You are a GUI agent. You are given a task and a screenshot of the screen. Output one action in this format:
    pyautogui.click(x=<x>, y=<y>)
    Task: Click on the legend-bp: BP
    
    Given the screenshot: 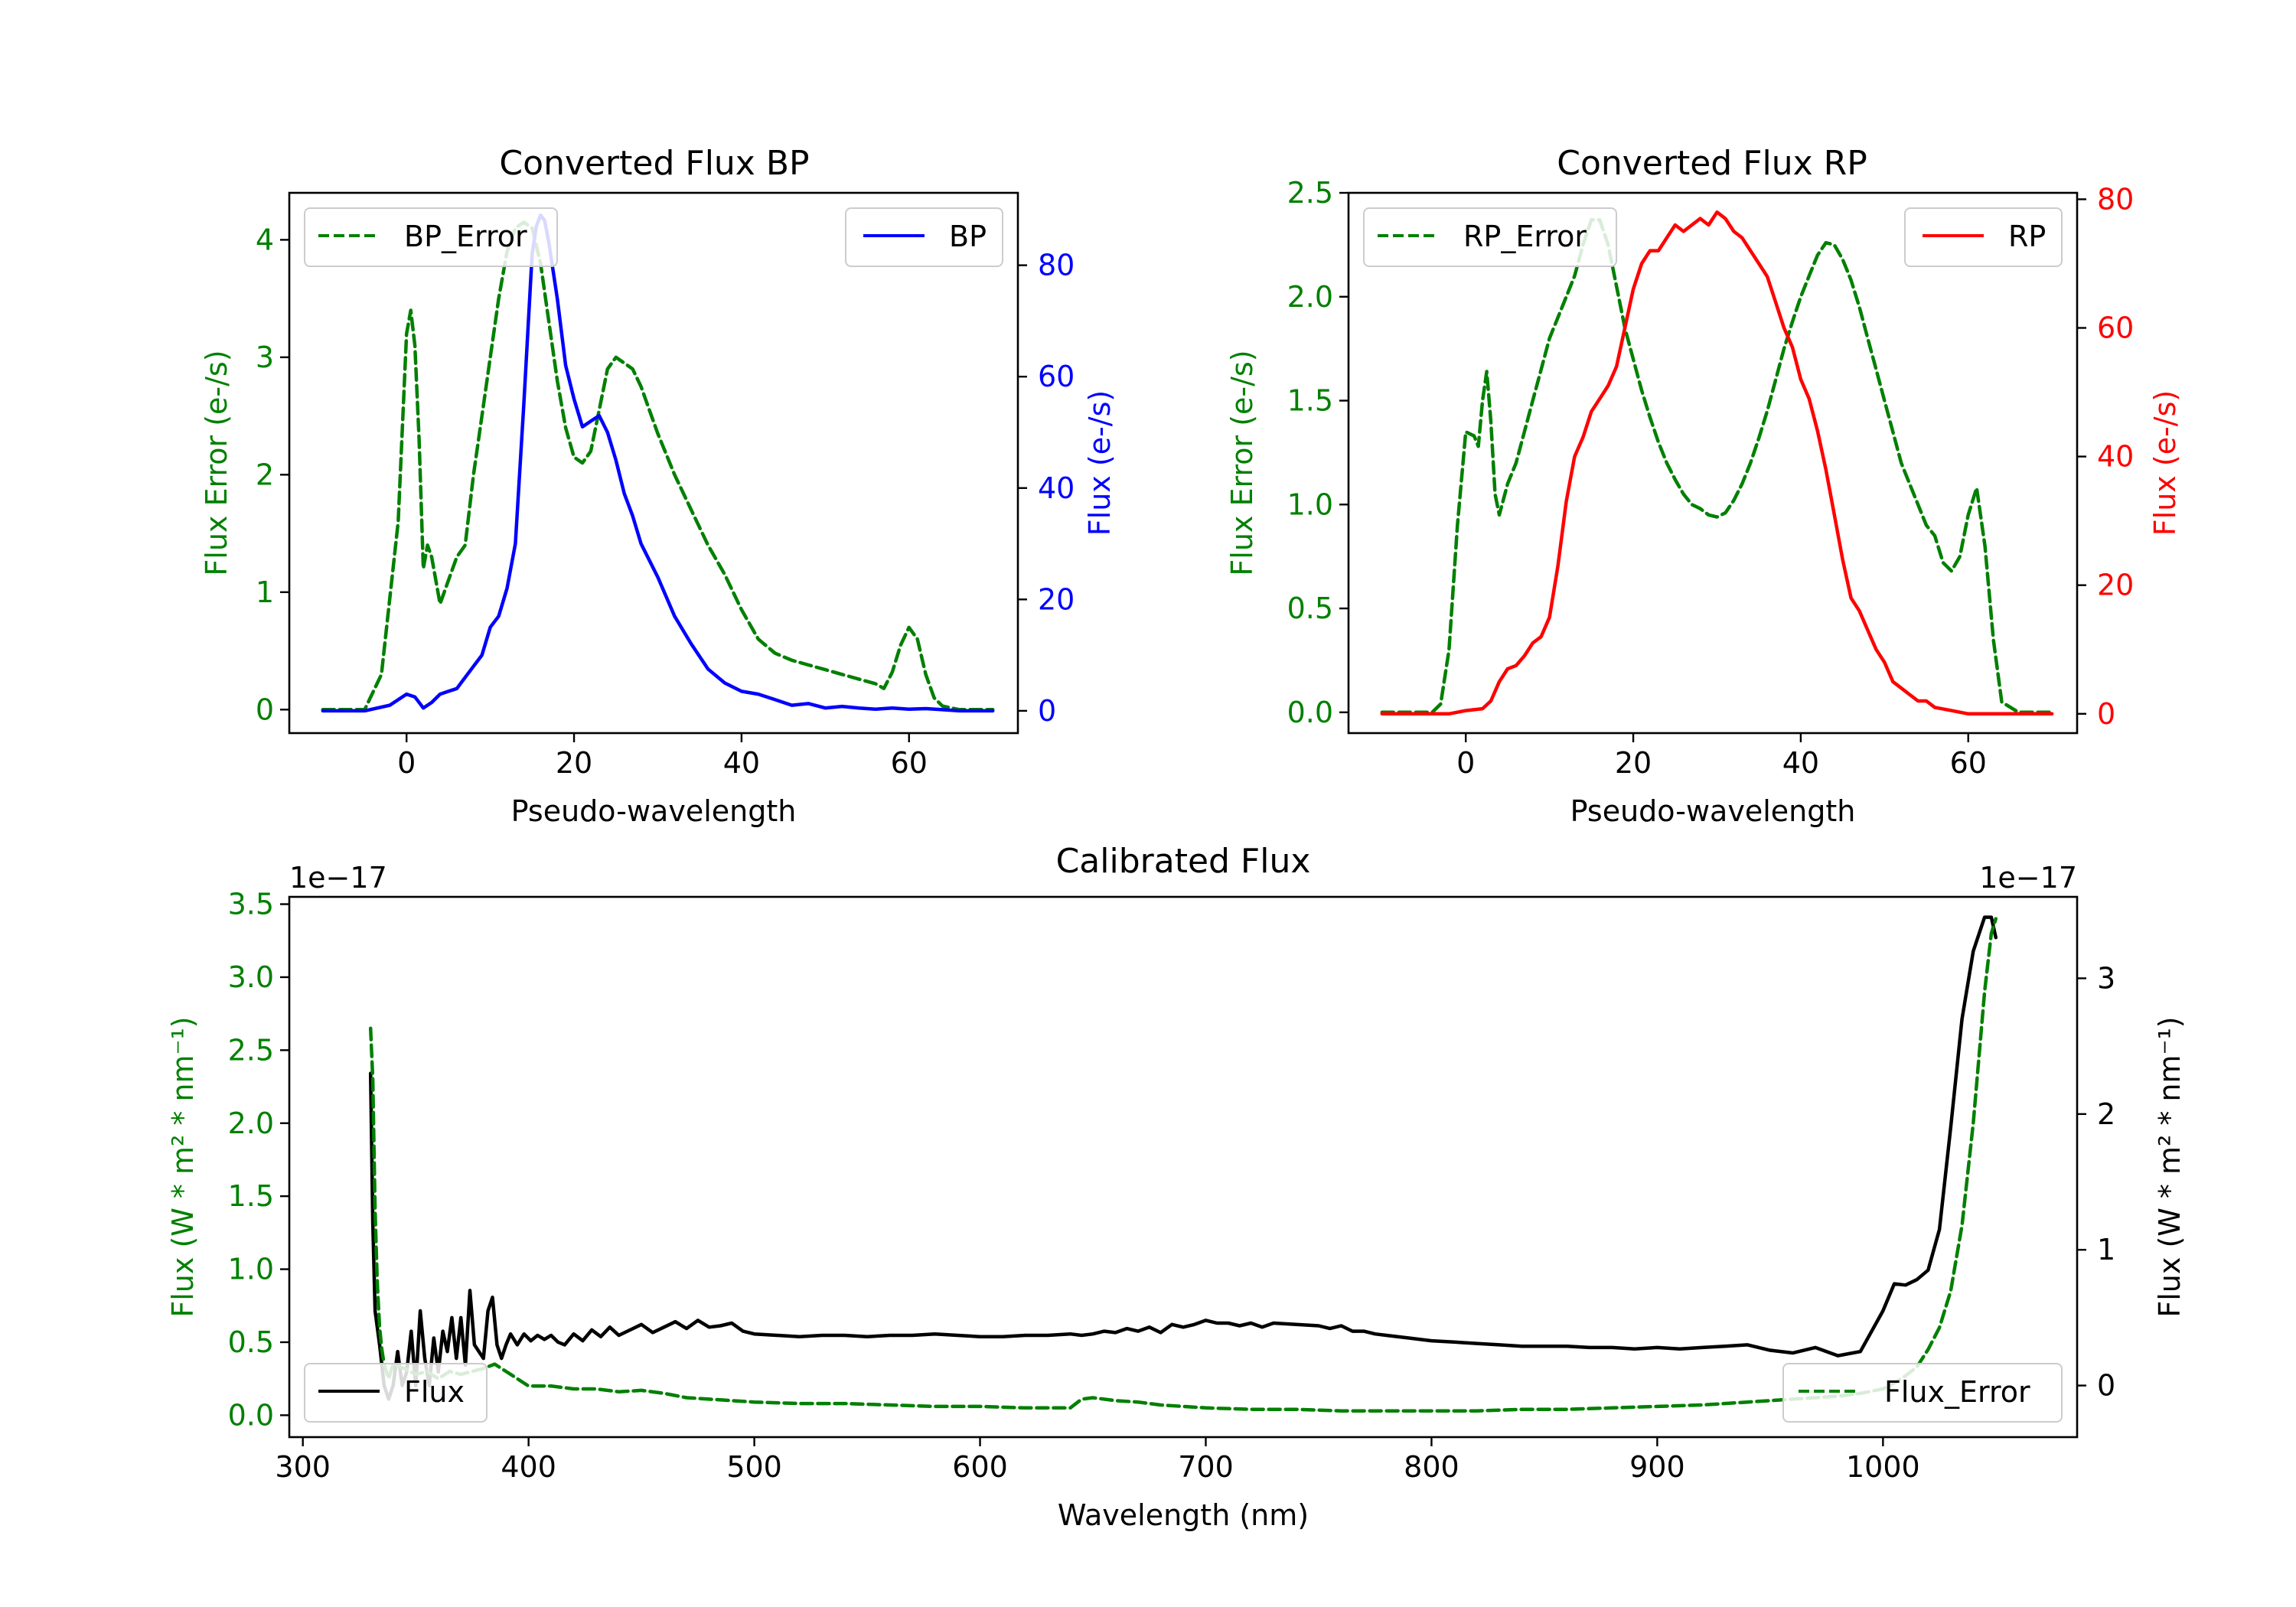 What is the action you would take?
    pyautogui.click(x=924, y=237)
    